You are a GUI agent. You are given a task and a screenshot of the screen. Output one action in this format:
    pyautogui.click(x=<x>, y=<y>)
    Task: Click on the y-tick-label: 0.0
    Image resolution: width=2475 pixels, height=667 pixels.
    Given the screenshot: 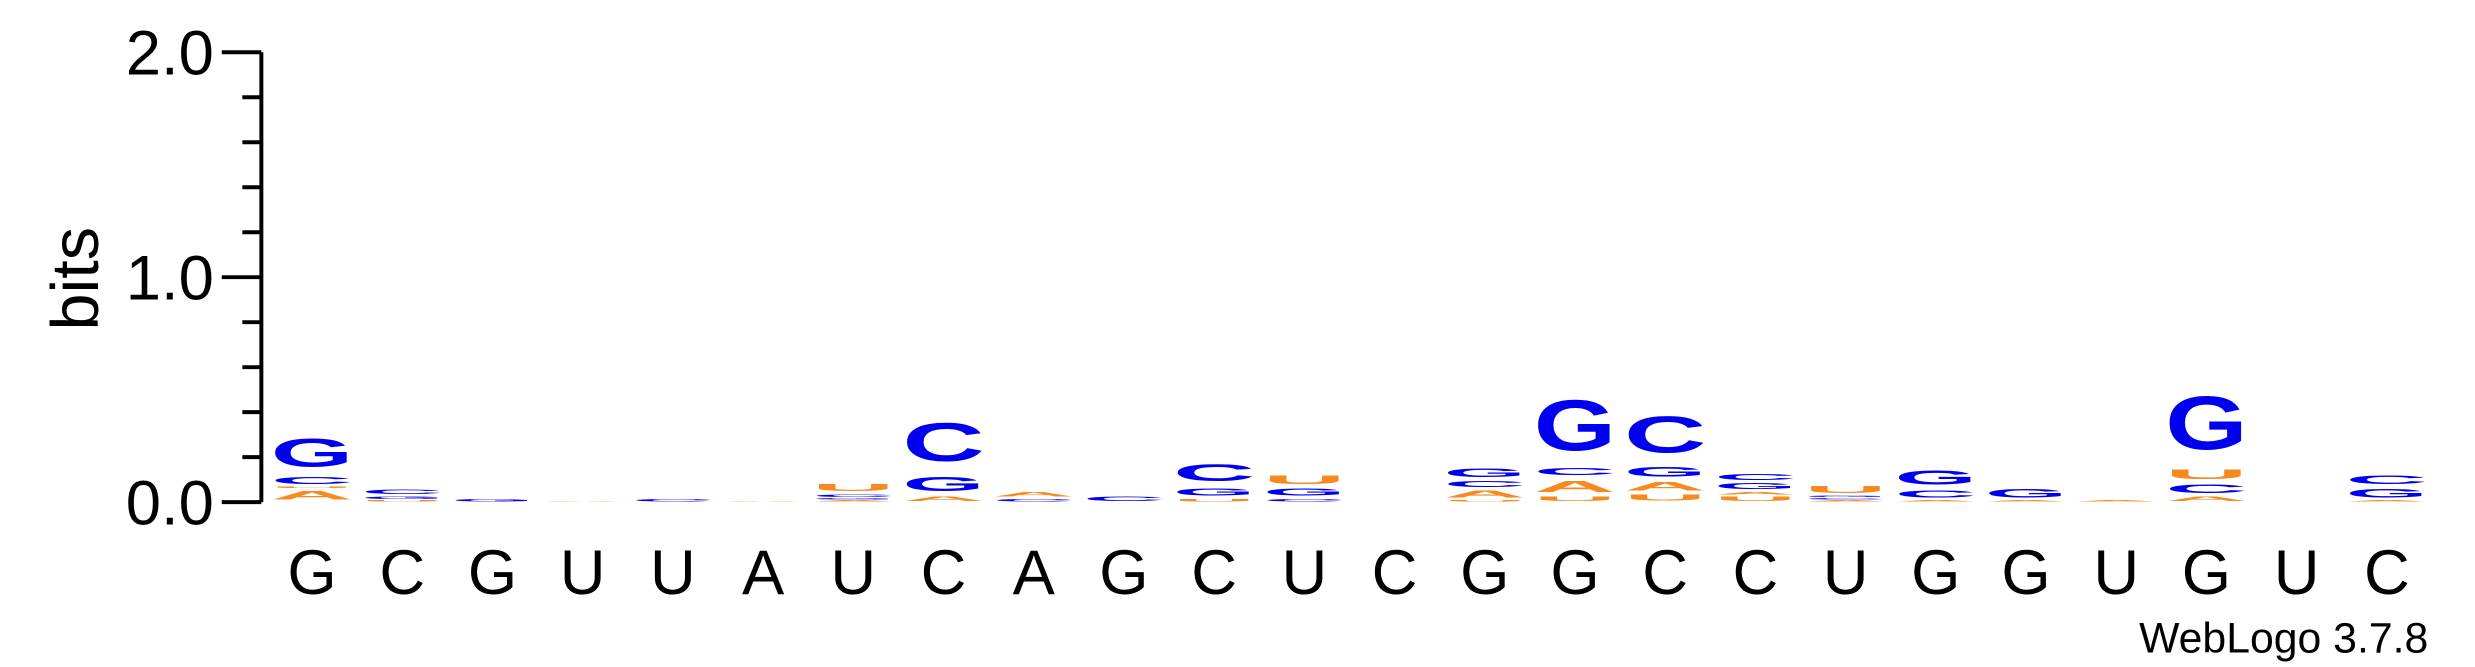 What is the action you would take?
    pyautogui.click(x=170, y=503)
    